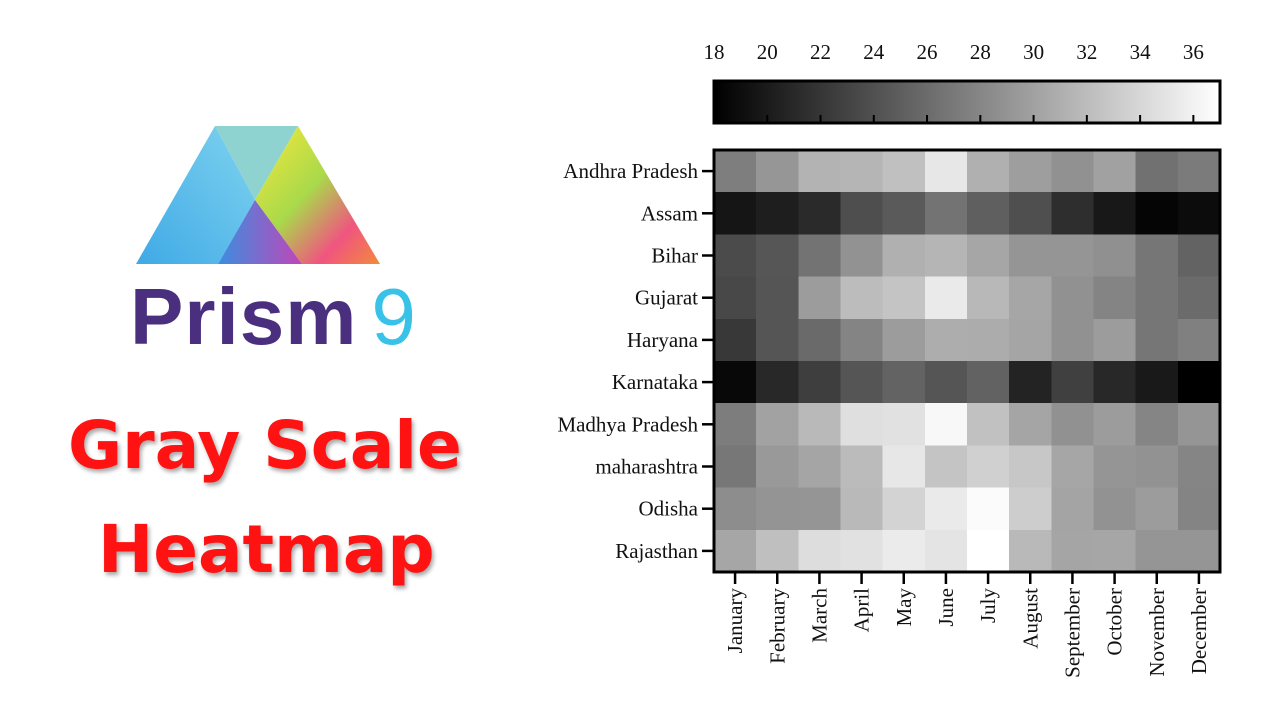  What do you see at coordinates (656, 551) in the screenshot?
I see `row-label: Rajasthan` at bounding box center [656, 551].